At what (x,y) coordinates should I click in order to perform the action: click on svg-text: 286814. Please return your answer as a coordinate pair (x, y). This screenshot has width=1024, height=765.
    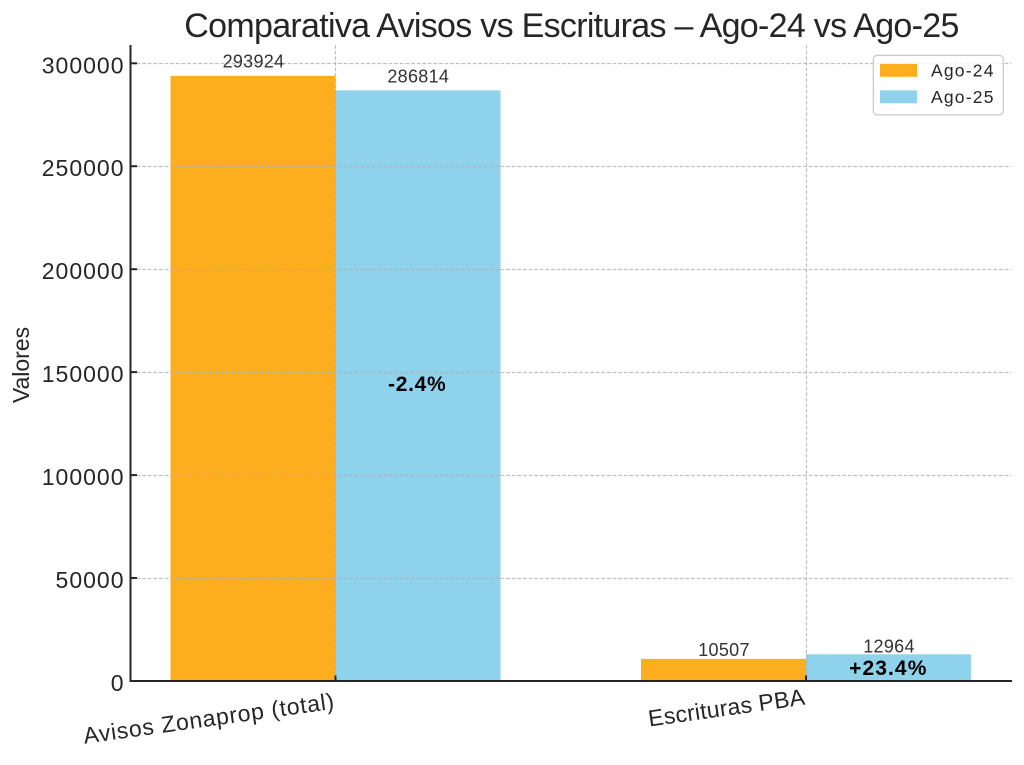
    Looking at the image, I should click on (418, 77).